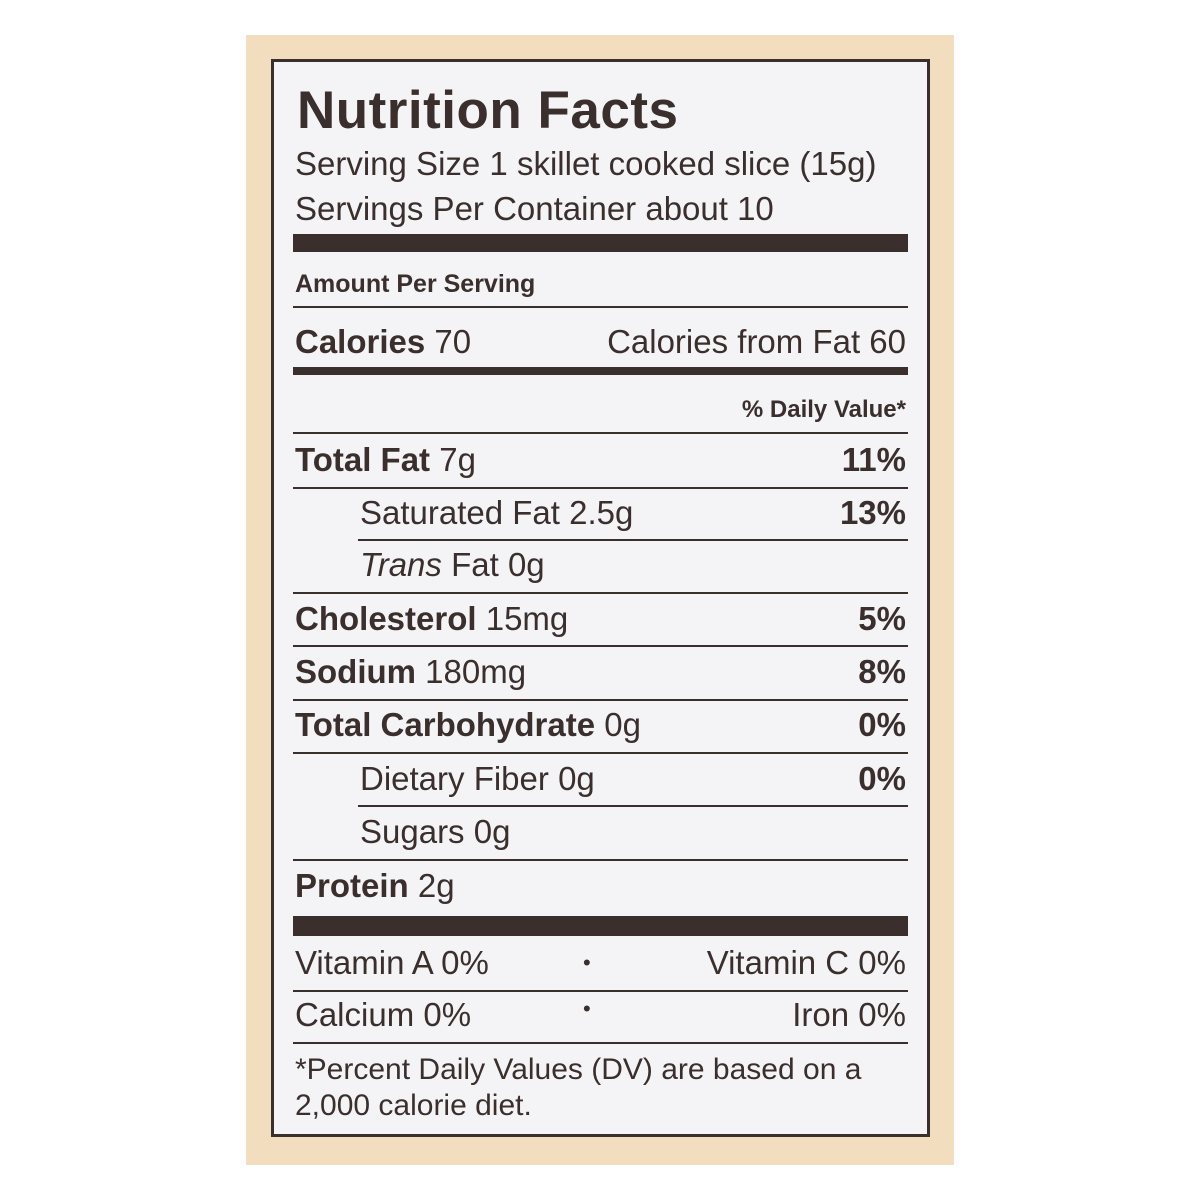  I want to click on nutrient-row-total-fat: Total Fat 7g 11%, so click(600, 460).